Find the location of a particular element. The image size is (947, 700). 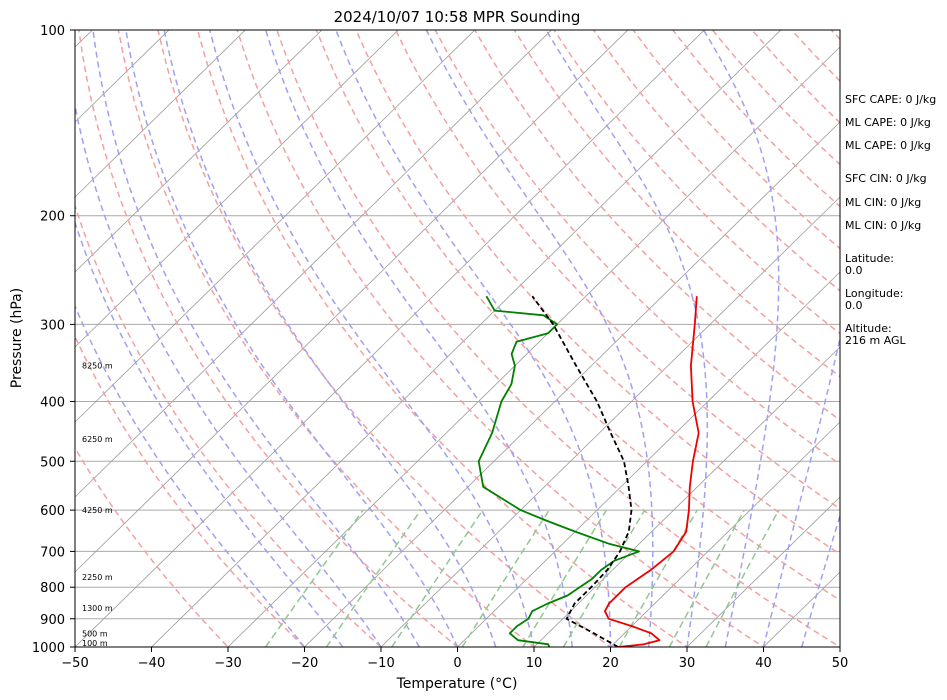

y-axis-ticks: 100 200 300 400 500 600 700 800 900 1000 is located at coordinates (53, 340).